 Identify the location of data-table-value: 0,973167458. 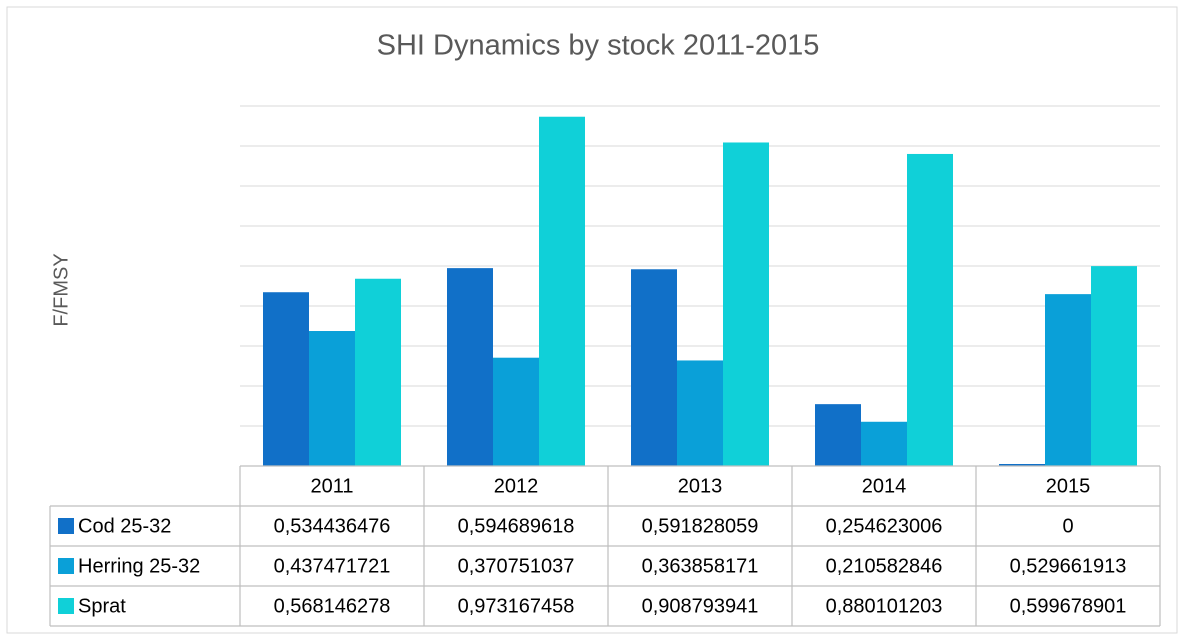
(516, 606).